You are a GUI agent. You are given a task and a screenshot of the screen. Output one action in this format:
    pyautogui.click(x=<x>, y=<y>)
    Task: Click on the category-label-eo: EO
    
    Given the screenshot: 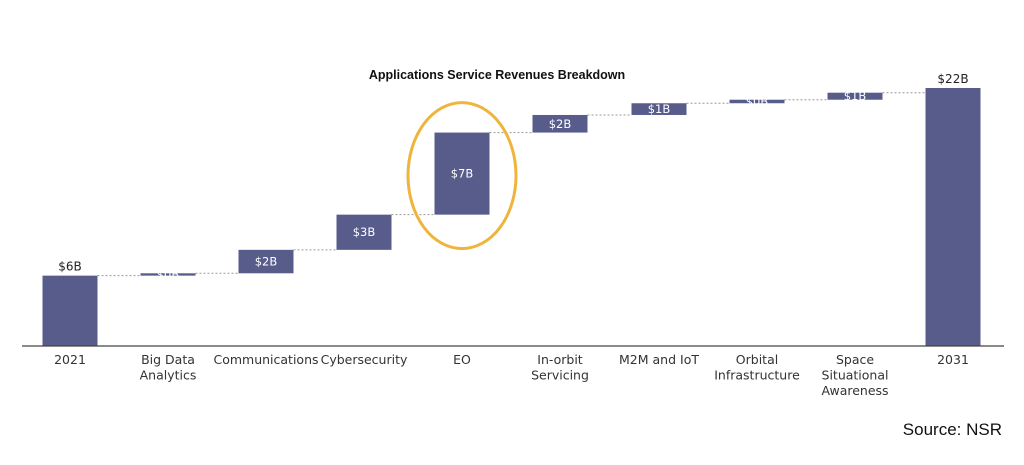 What is the action you would take?
    pyautogui.click(x=462, y=359)
    